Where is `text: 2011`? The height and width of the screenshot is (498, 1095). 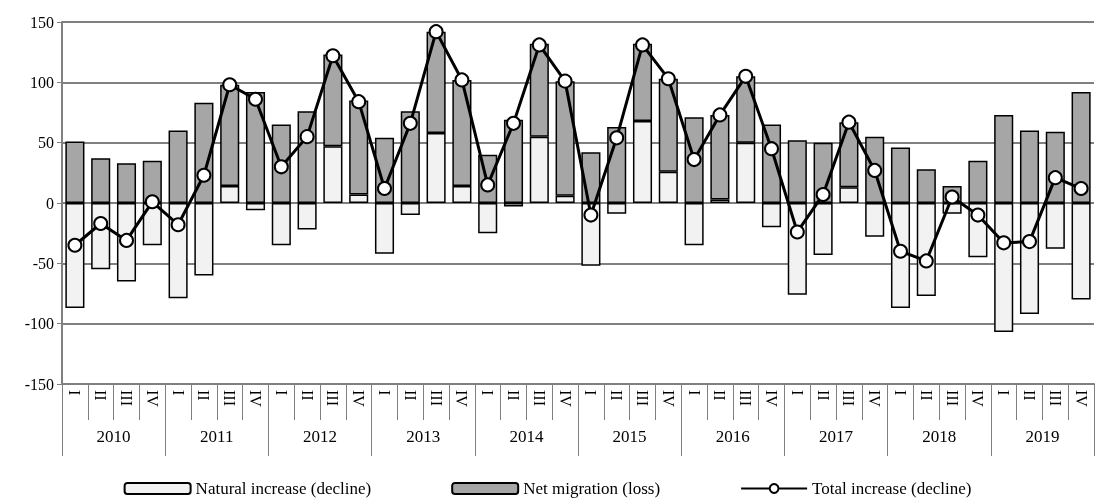 text: 2011 is located at coordinates (217, 436).